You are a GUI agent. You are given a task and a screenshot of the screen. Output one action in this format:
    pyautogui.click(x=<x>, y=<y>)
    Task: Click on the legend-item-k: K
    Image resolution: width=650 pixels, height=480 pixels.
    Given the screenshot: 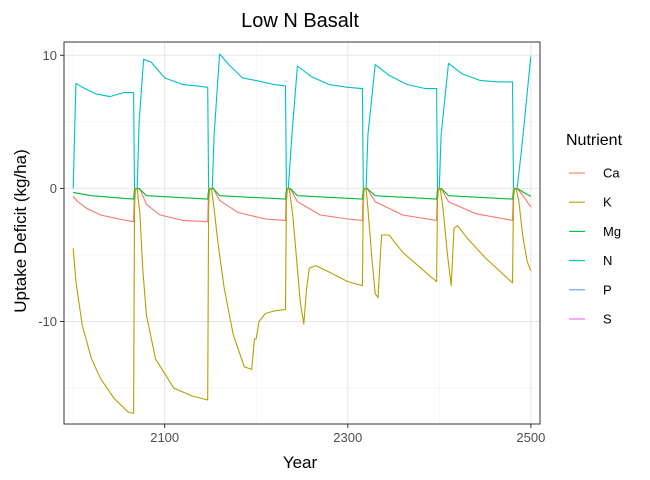 What is the action you would take?
    pyautogui.click(x=590, y=202)
    